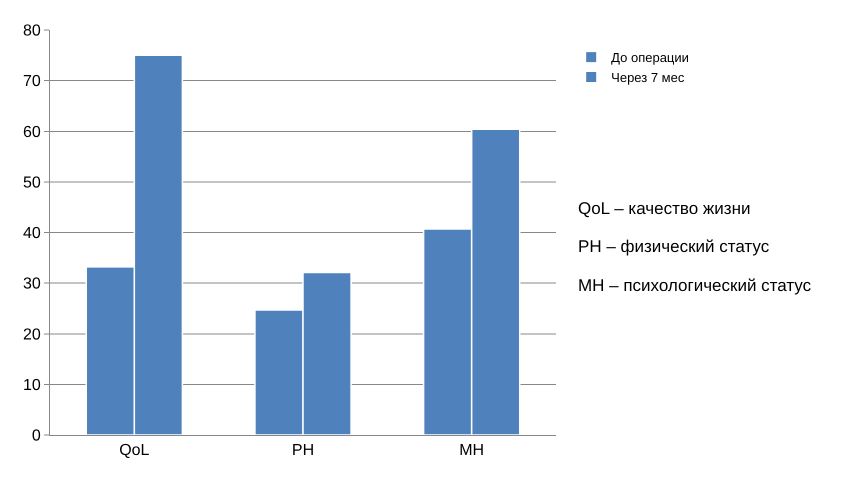 The width and height of the screenshot is (856, 495). I want to click on x-tick-label: QoL, so click(134, 451).